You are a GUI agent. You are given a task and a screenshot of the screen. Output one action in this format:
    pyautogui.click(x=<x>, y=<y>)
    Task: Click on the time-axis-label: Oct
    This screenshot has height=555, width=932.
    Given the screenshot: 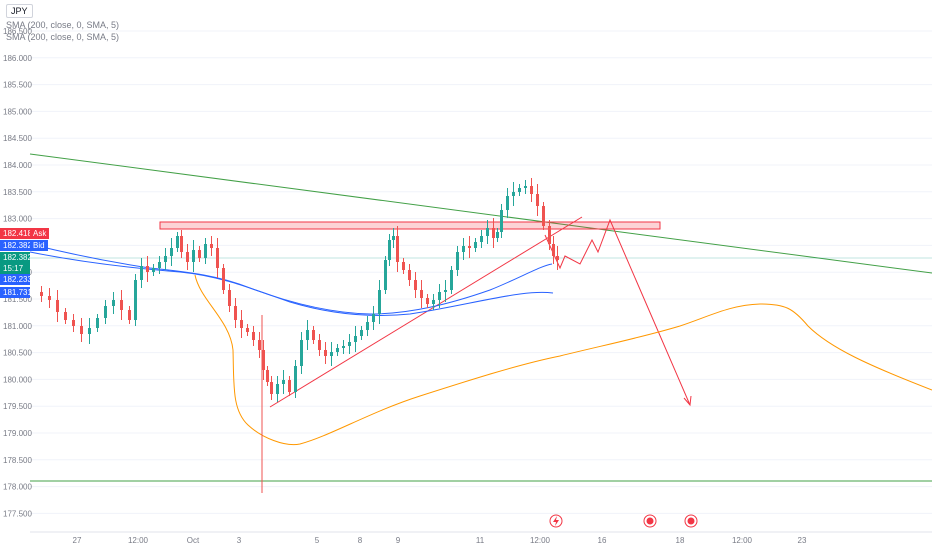 What is the action you would take?
    pyautogui.click(x=193, y=540)
    